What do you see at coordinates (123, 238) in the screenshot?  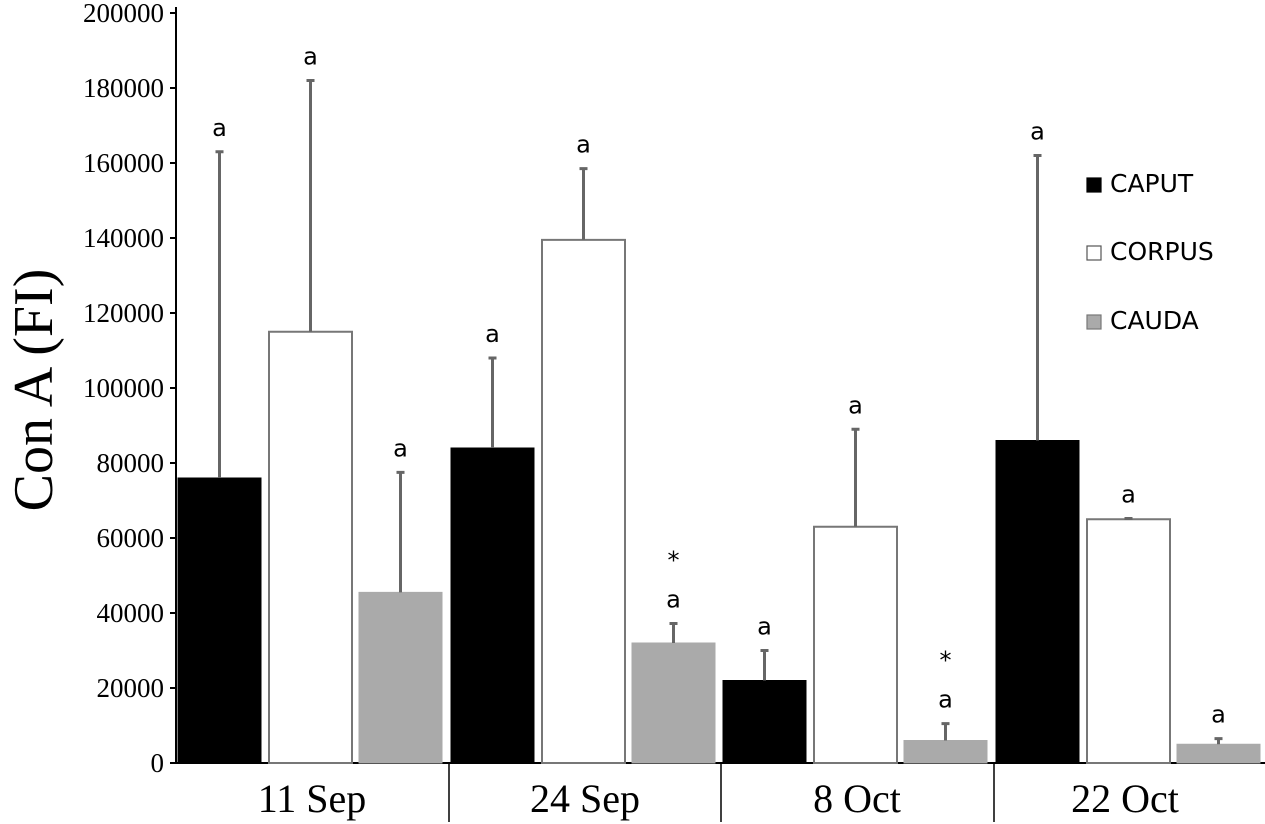 I see `y-tick-label: 140000` at bounding box center [123, 238].